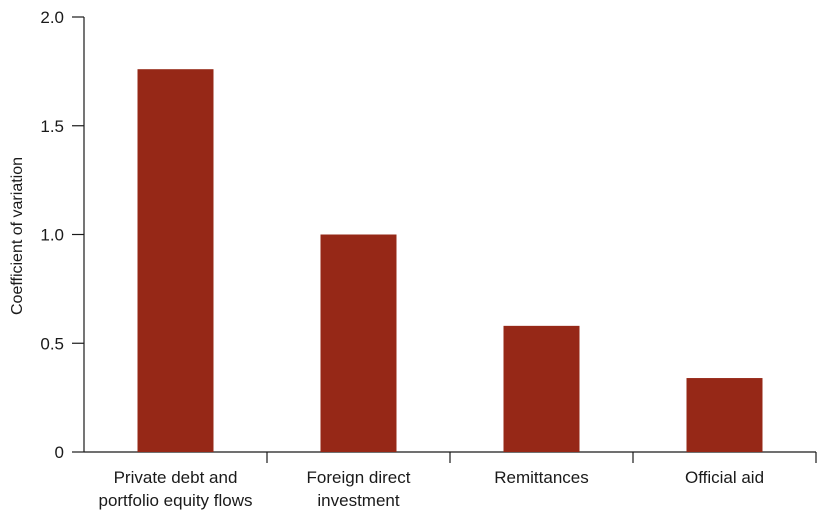 This screenshot has height=518, width=826. Describe the element at coordinates (52, 126) in the screenshot. I see `y-tick-label: 1.5` at that location.